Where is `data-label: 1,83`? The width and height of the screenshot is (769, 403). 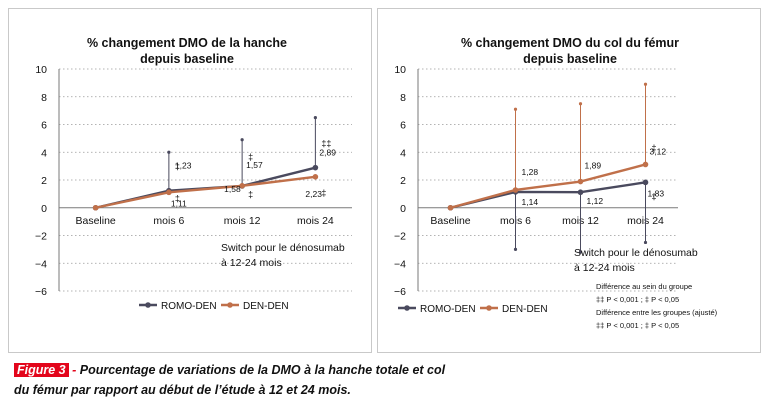
data-label: 1,83 is located at coordinates (656, 193).